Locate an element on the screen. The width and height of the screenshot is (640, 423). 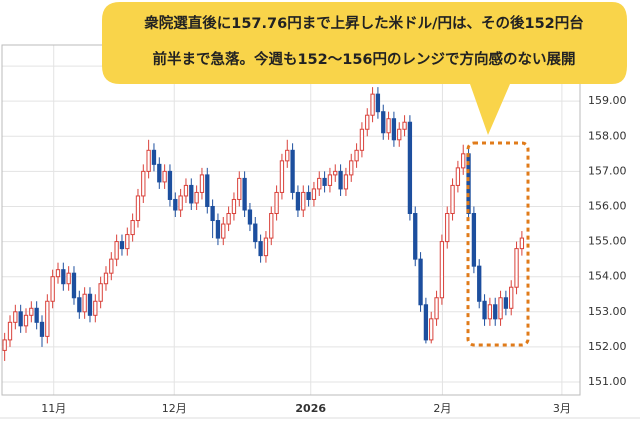
x-tick-label: 3月 is located at coordinates (562, 408).